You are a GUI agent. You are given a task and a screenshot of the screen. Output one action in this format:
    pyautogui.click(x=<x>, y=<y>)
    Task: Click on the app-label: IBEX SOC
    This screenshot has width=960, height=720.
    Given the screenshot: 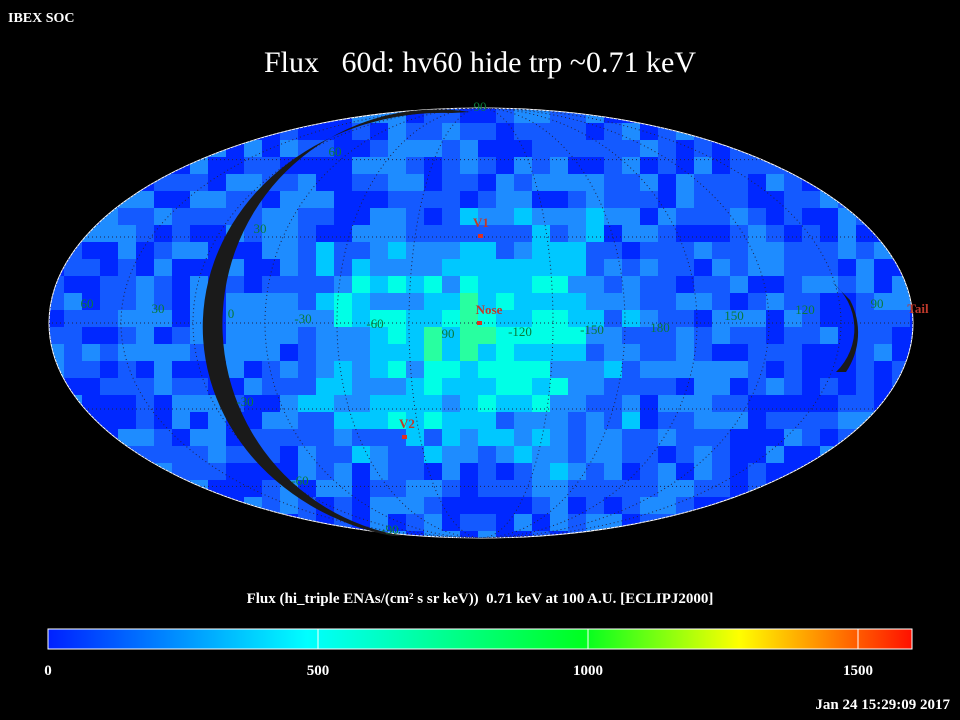 What is the action you would take?
    pyautogui.click(x=41, y=18)
    